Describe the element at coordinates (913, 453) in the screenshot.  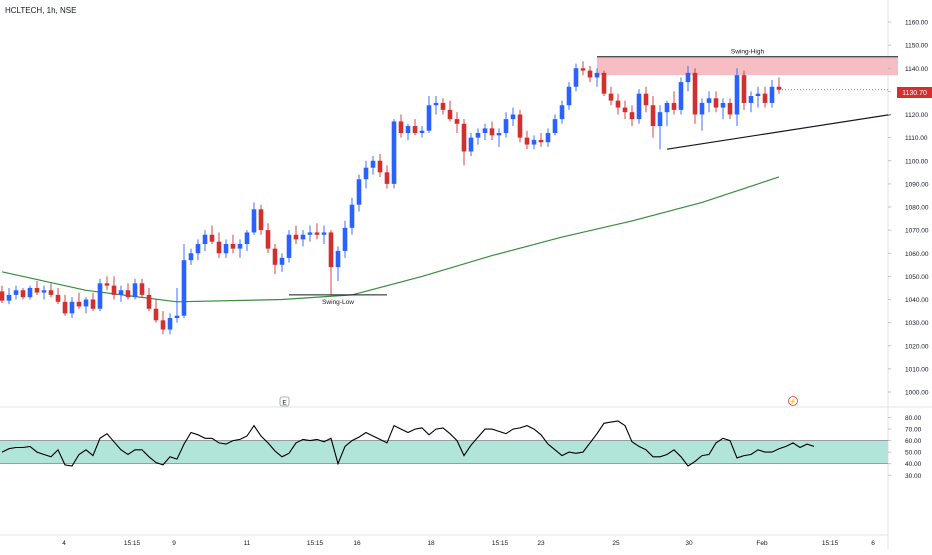
I see `rsi-tick-label: 50.00` at that location.